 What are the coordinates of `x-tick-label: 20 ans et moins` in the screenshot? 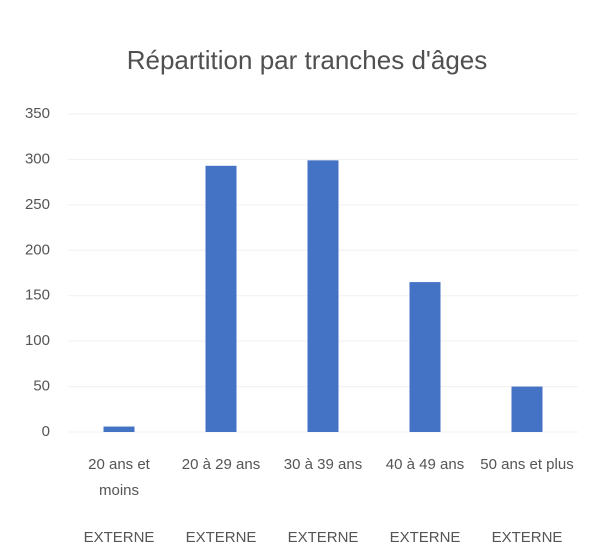 It's located at (119, 477).